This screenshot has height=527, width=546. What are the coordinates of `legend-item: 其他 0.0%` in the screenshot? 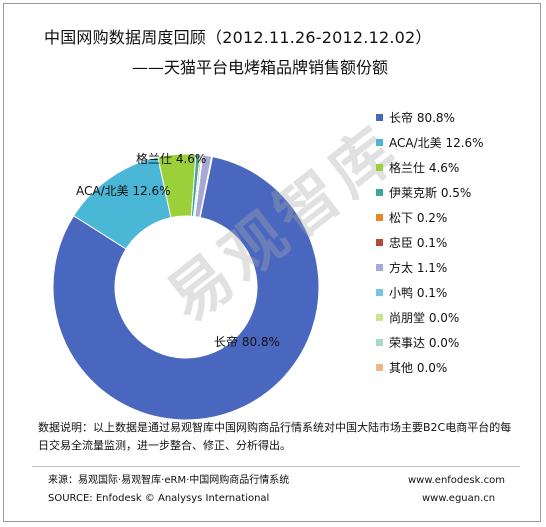 It's located at (411, 367).